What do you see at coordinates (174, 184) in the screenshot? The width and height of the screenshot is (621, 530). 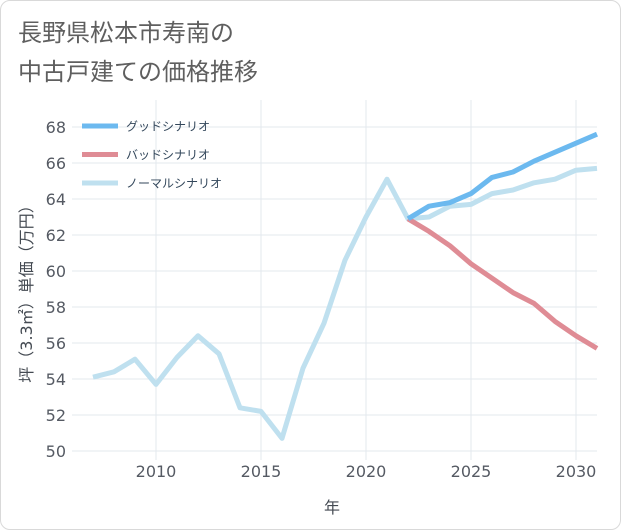 I see `legend-label-normal: ノーマルシナリオ` at bounding box center [174, 184].